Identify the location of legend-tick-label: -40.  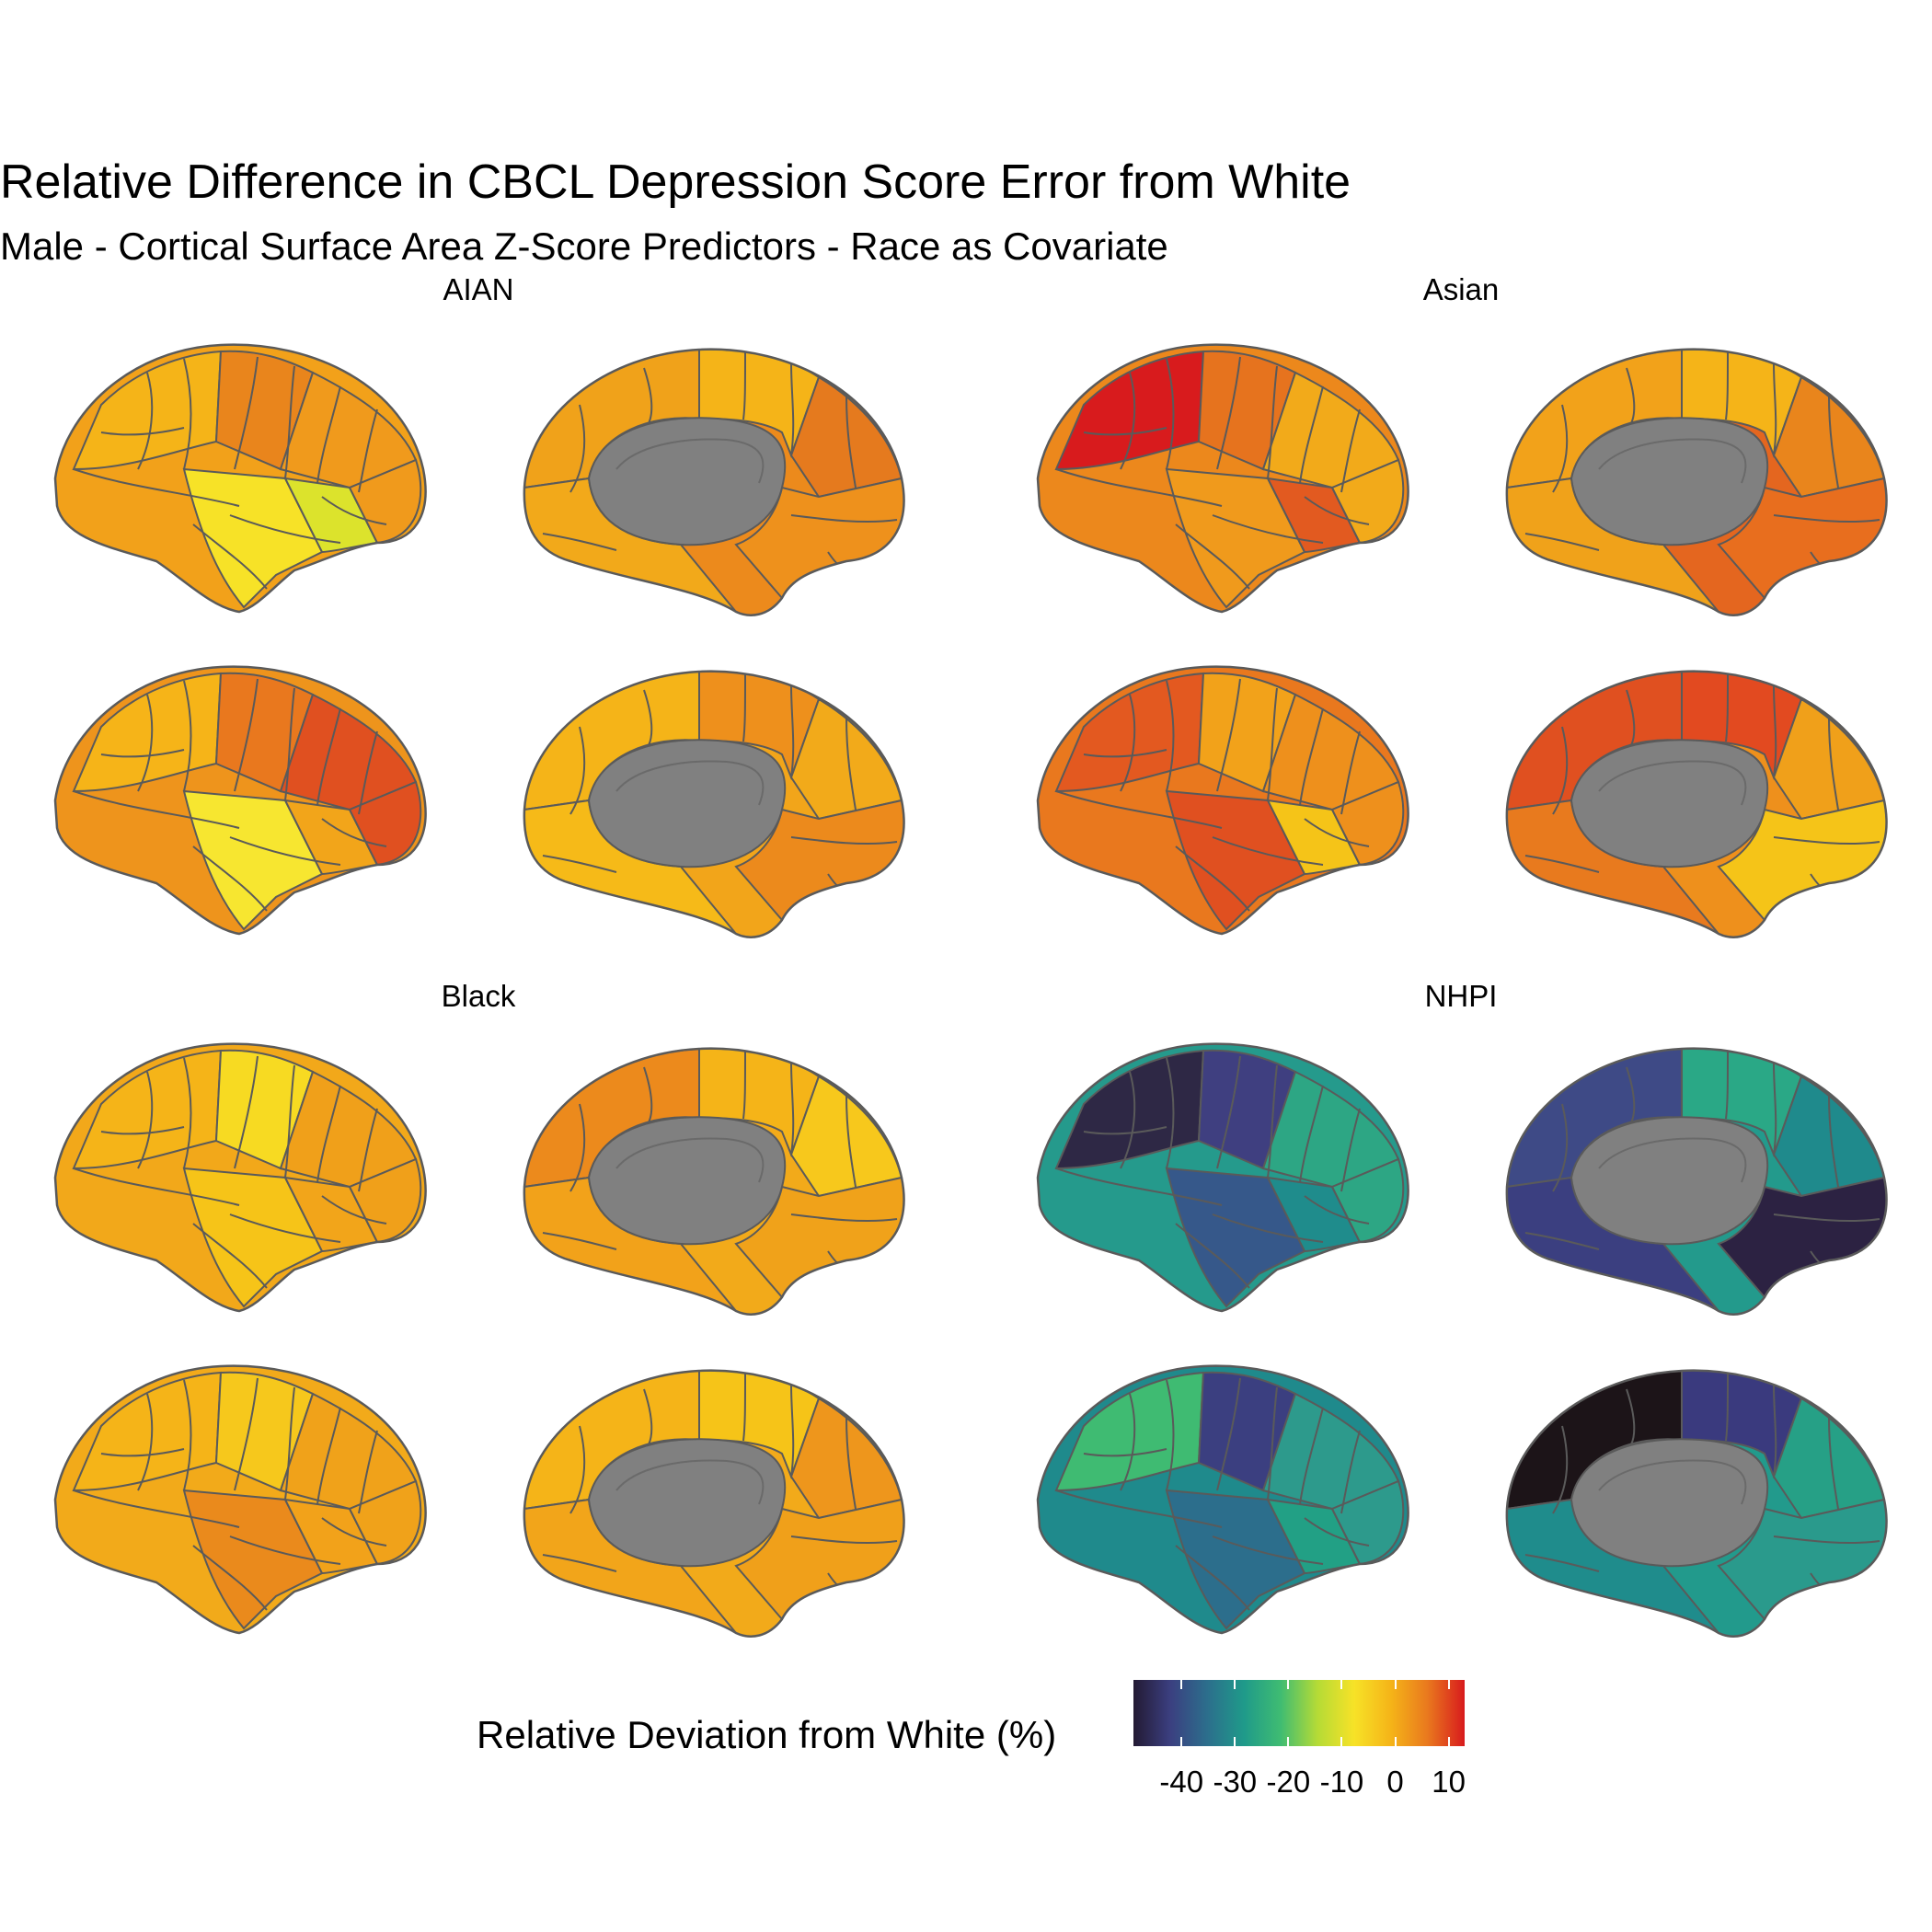
(1181, 1782).